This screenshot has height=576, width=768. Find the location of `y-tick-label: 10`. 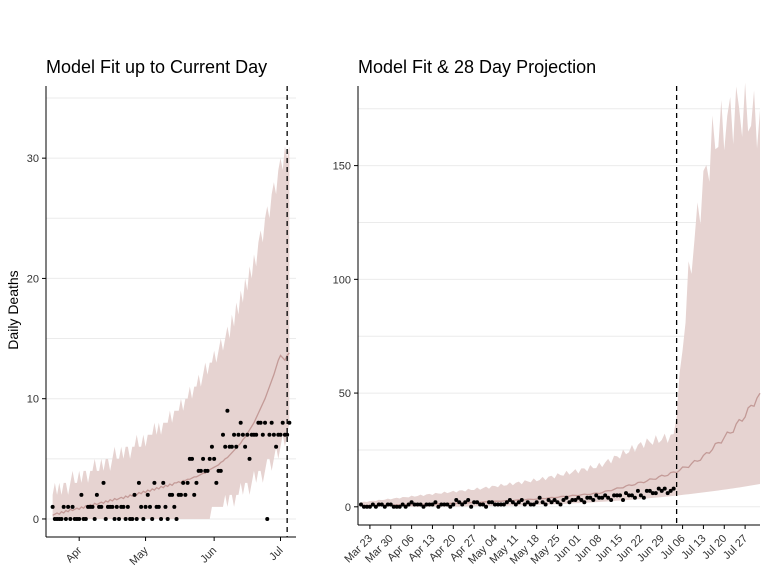

y-tick-label: 10 is located at coordinates (33, 400).